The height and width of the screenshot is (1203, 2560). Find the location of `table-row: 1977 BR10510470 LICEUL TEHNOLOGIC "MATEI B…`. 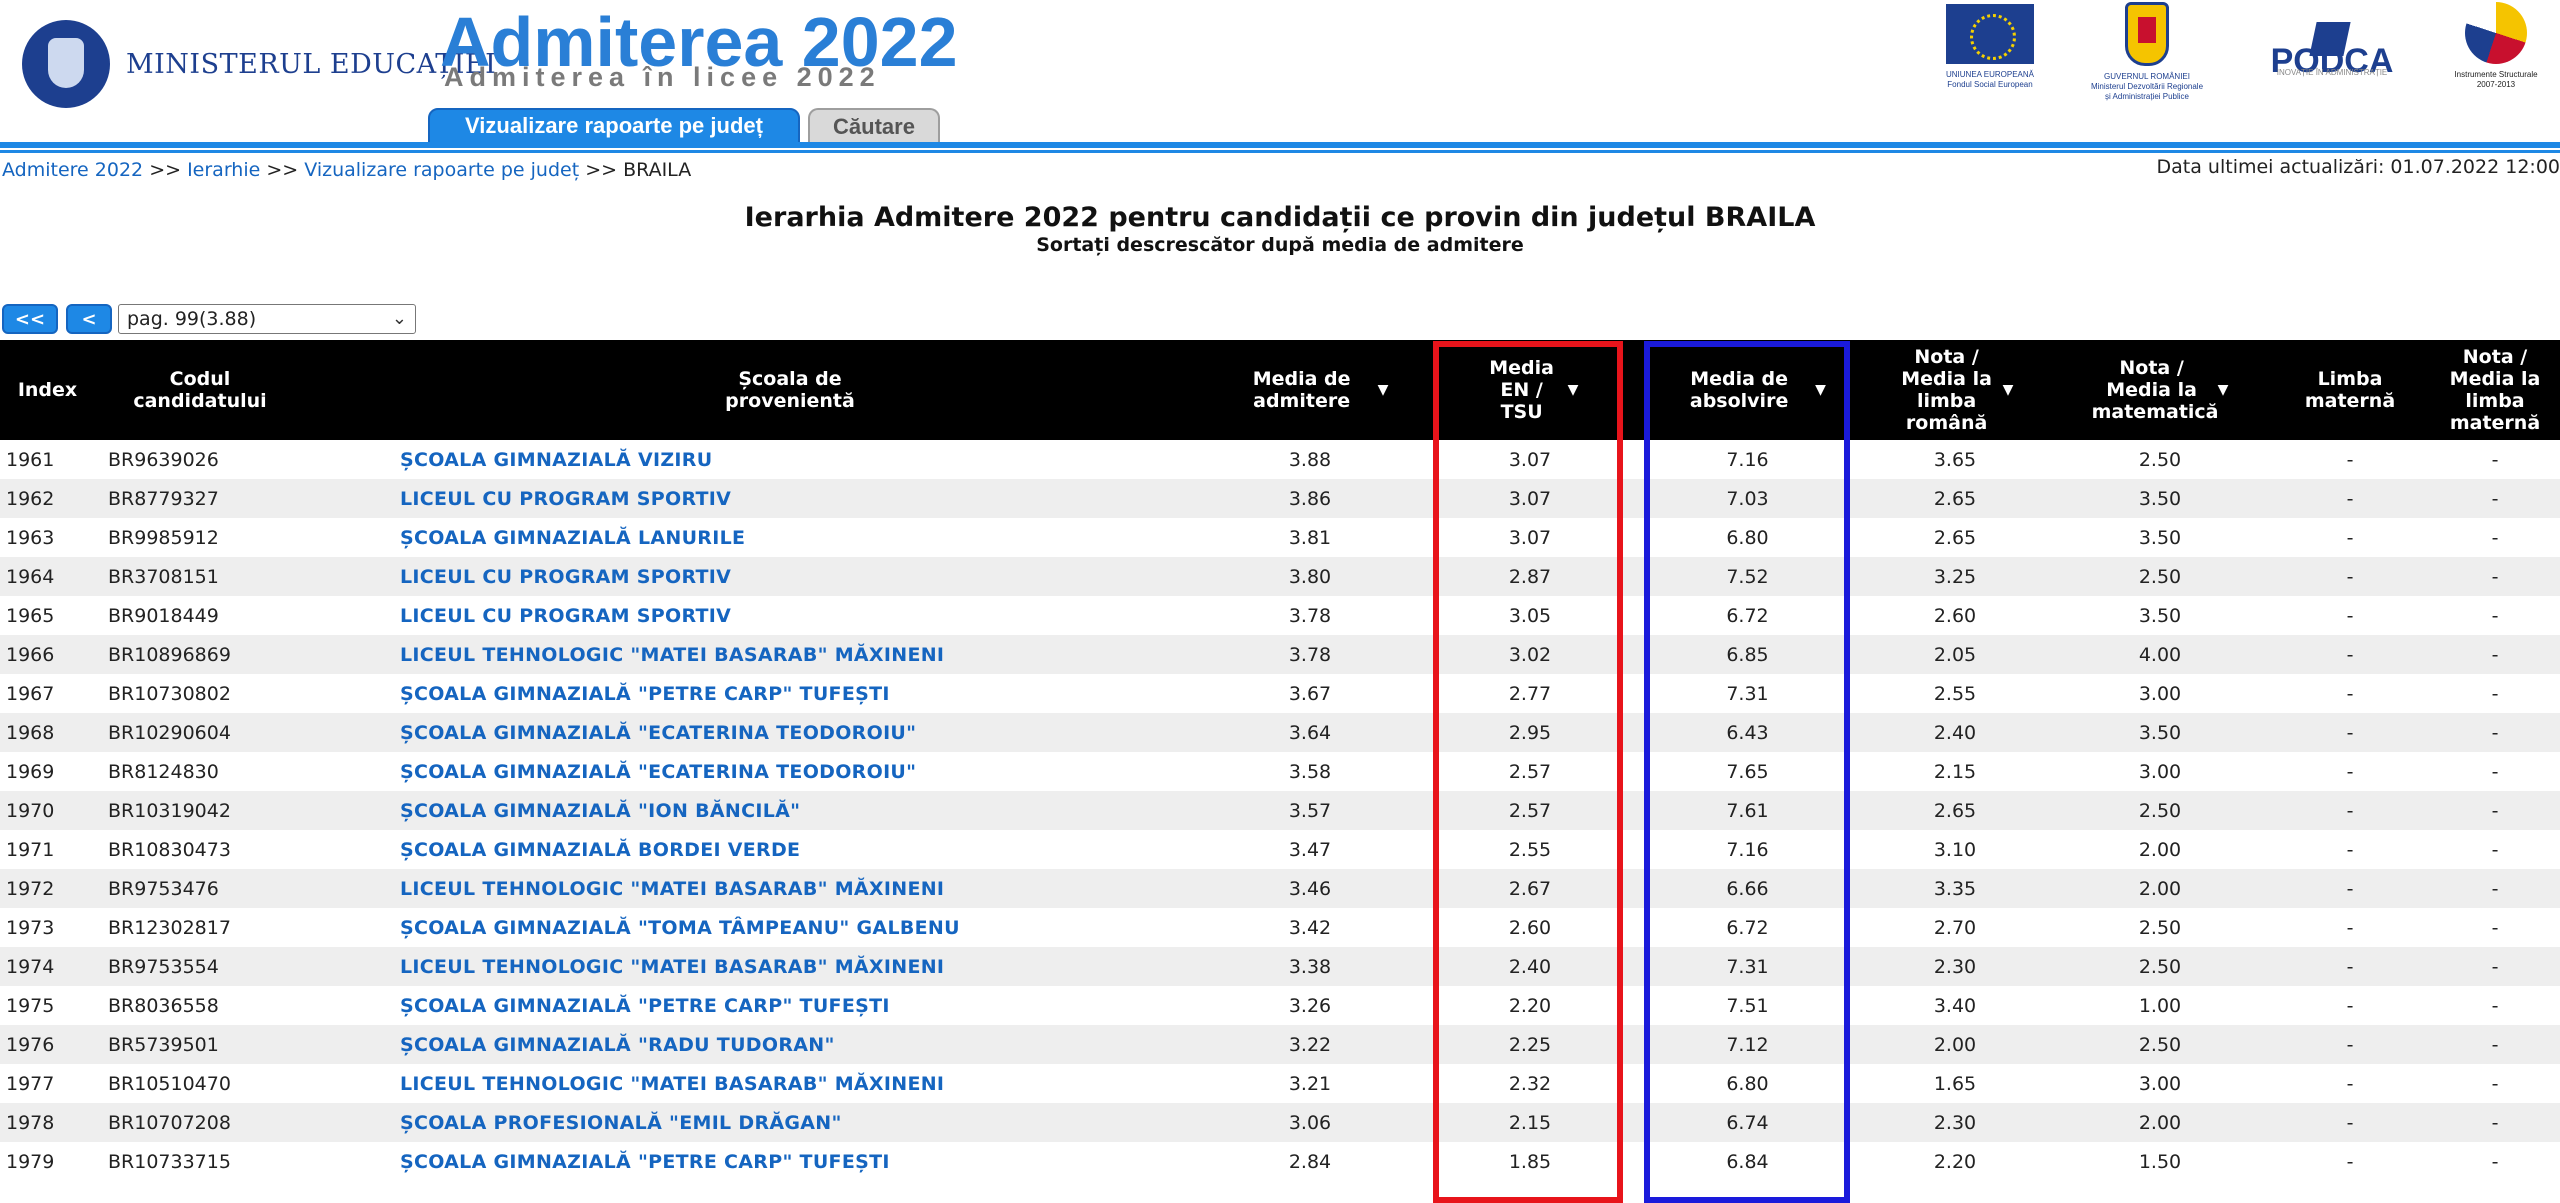

table-row: 1977 BR10510470 LICEUL TEHNOLOGIC "MATEI B… is located at coordinates (1280, 1083).